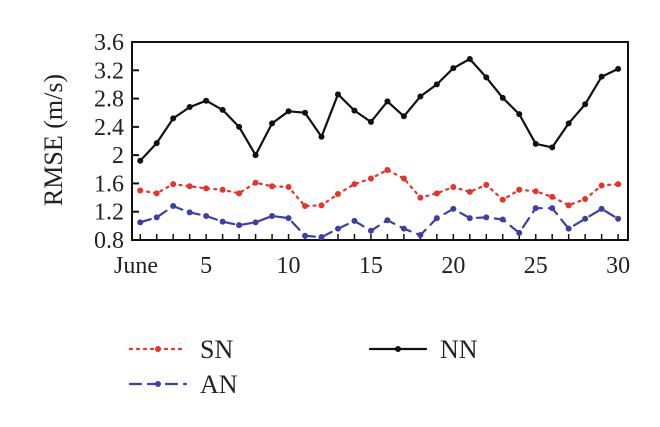 This screenshot has width=660, height=427. What do you see at coordinates (219, 384) in the screenshot?
I see `legend-label-an: AN` at bounding box center [219, 384].